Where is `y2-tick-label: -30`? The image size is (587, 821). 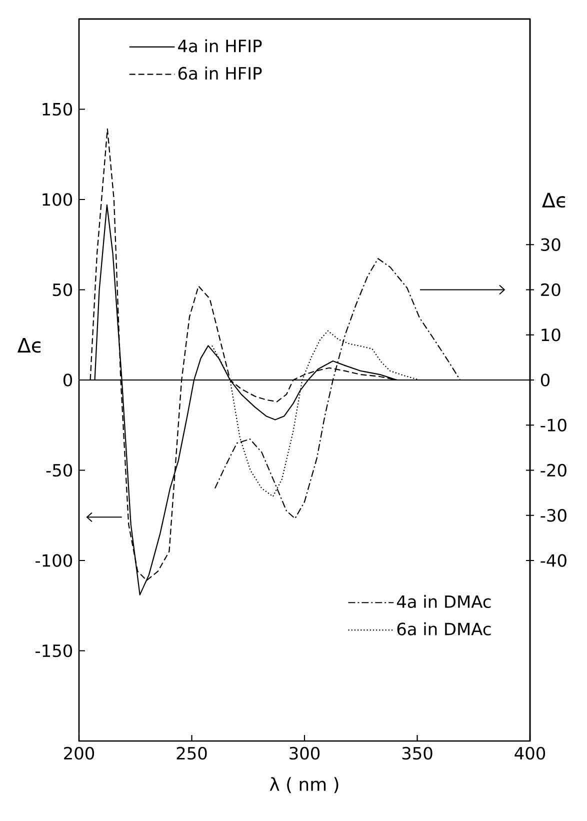
y2-tick-label: -30 is located at coordinates (553, 515).